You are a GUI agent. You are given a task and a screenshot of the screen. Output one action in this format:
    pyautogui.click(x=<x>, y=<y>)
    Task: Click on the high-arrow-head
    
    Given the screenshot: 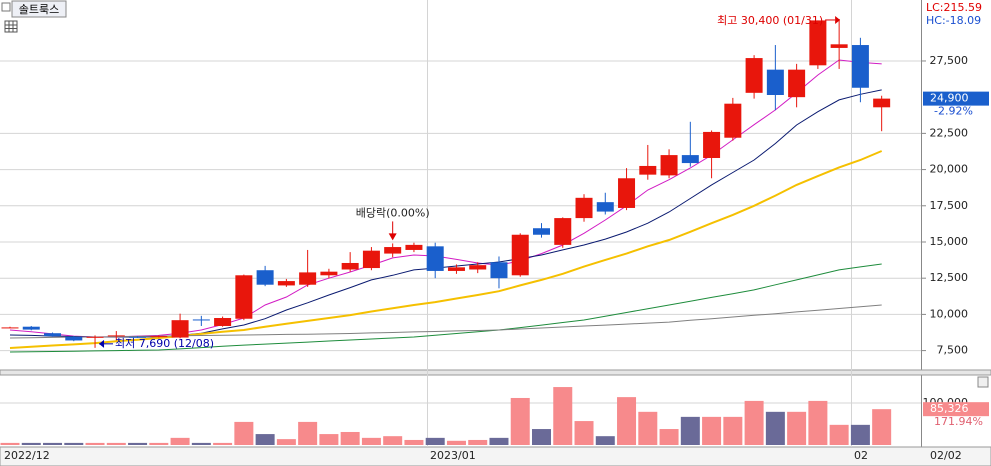 What is the action you would take?
    pyautogui.click(x=838, y=19)
    